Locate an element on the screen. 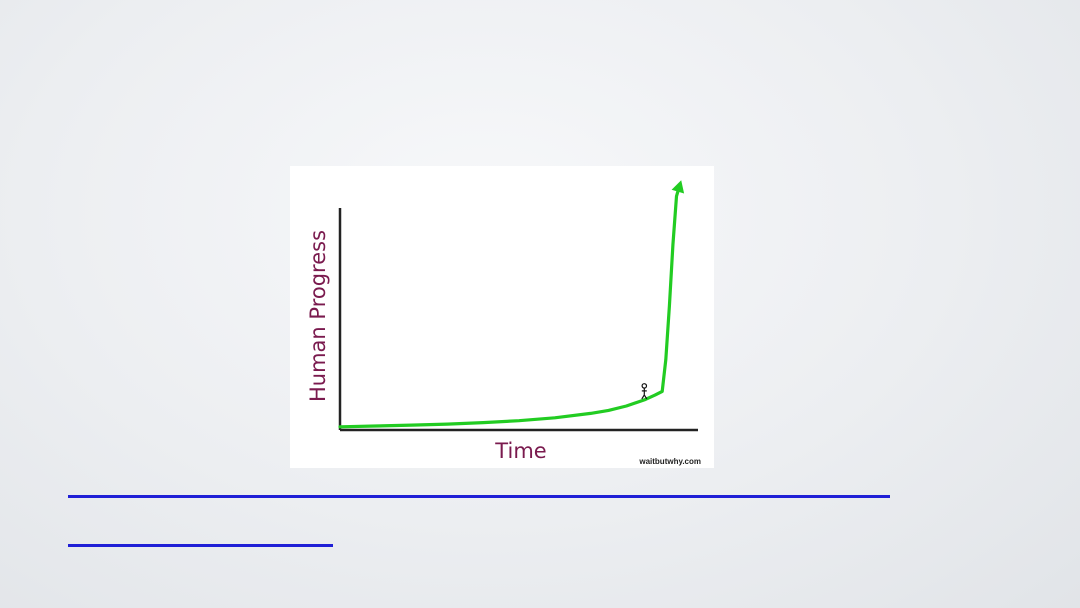  arrowhead-icon is located at coordinates (678, 187).